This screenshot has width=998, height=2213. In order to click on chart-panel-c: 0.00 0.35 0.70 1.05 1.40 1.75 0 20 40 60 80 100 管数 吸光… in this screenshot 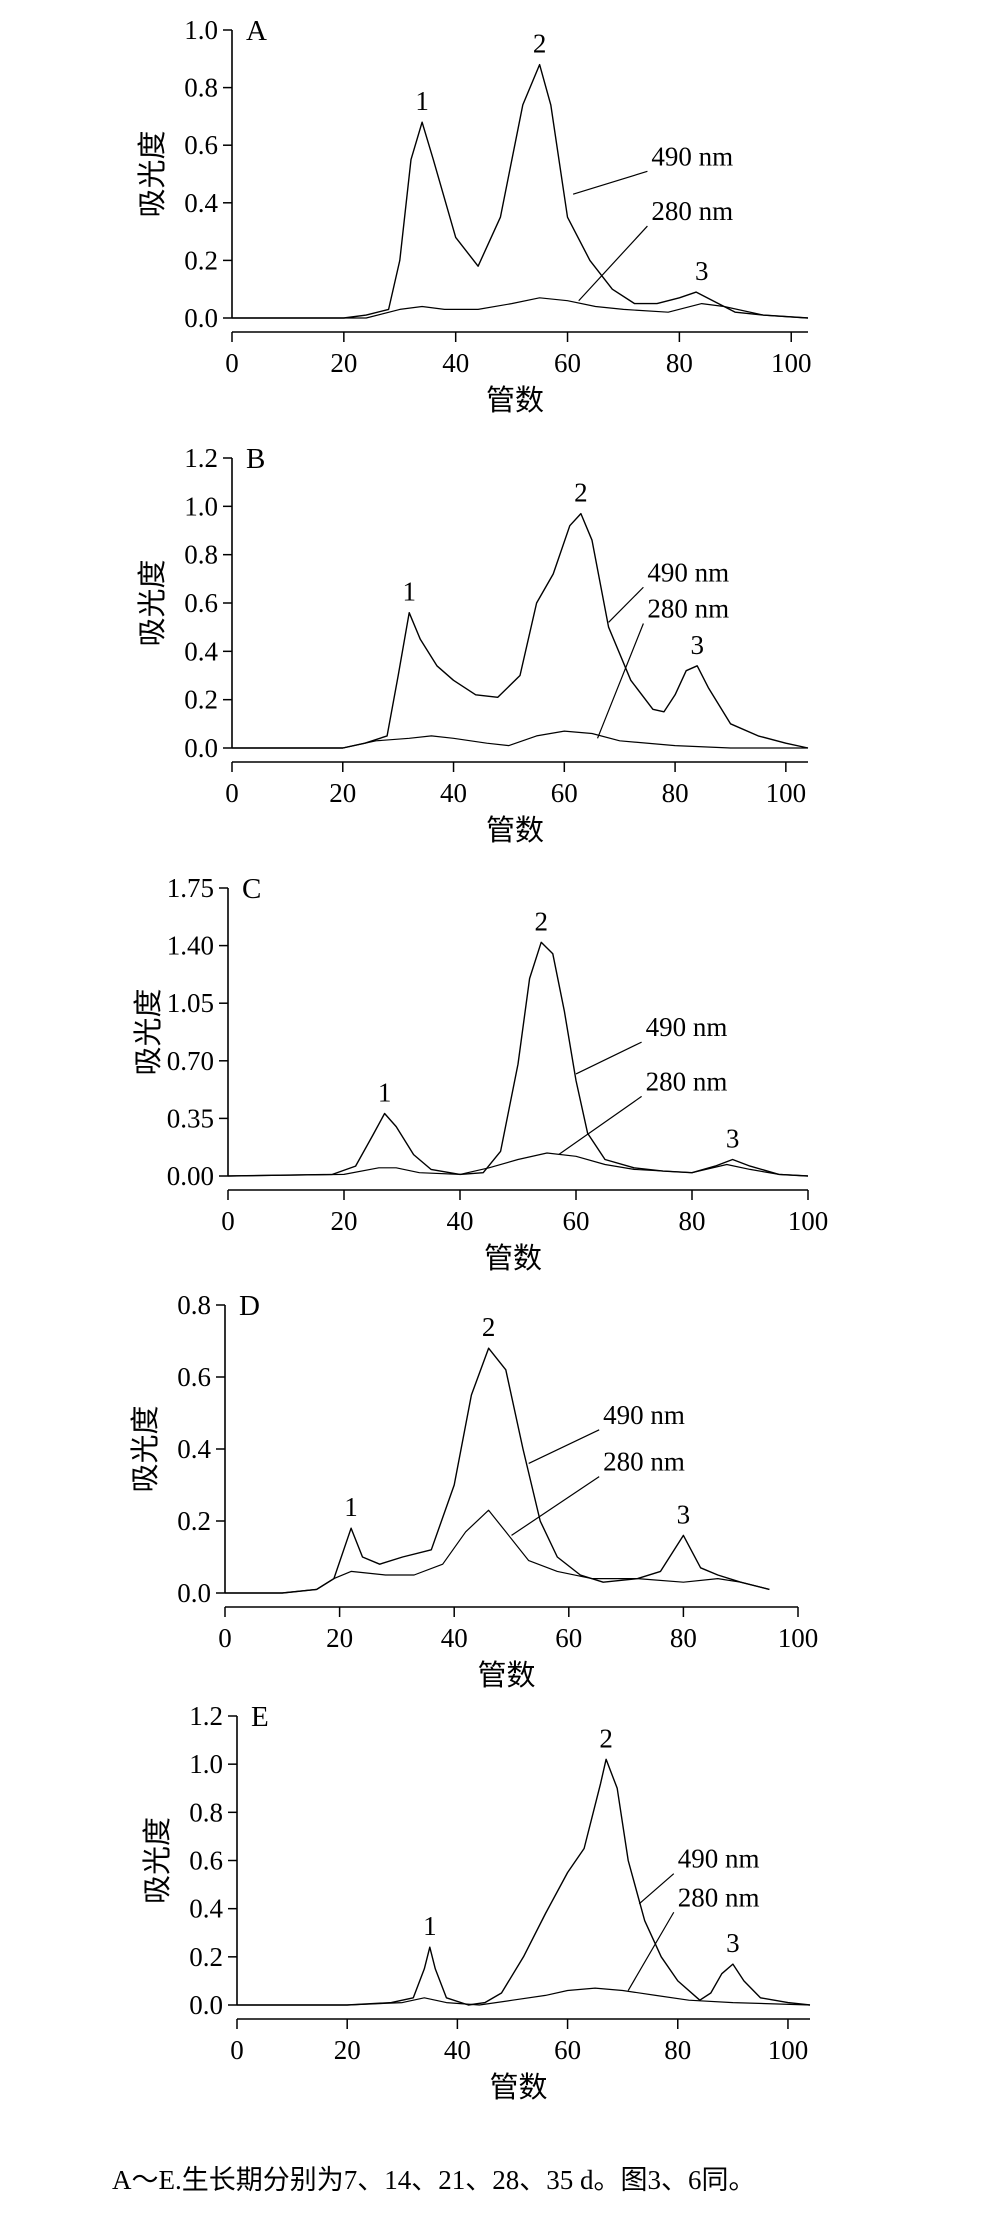, I will do `click(480, 1074)`.